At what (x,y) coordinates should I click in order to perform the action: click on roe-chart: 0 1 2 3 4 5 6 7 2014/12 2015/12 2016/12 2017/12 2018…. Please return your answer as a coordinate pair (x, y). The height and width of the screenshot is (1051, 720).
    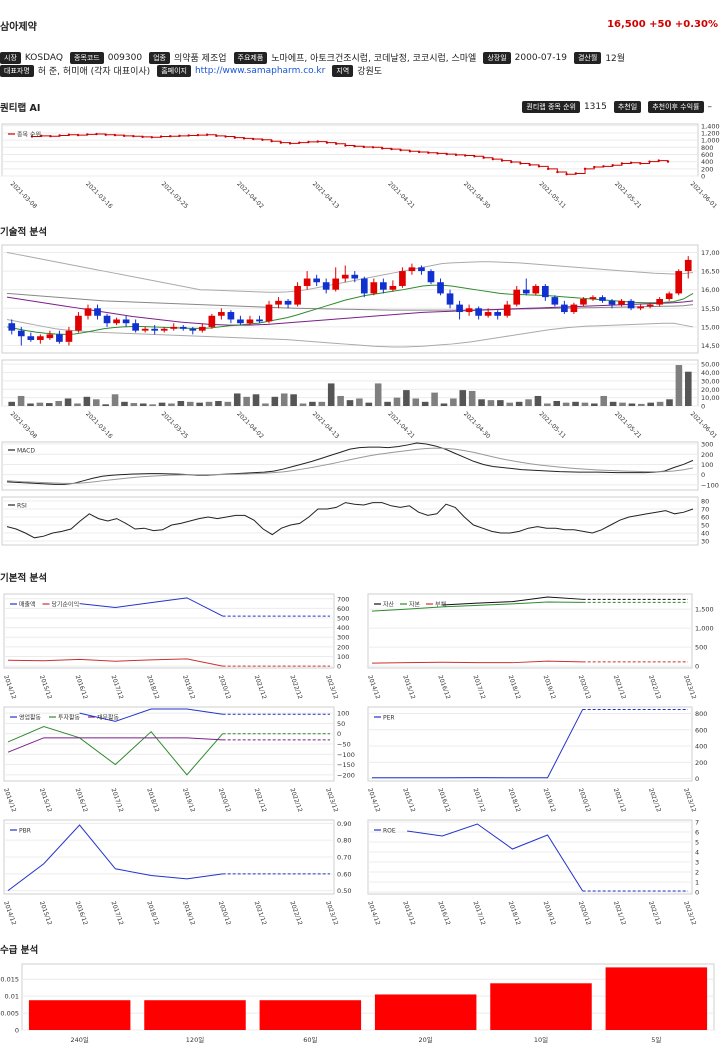
    Looking at the image, I should click on (532, 873).